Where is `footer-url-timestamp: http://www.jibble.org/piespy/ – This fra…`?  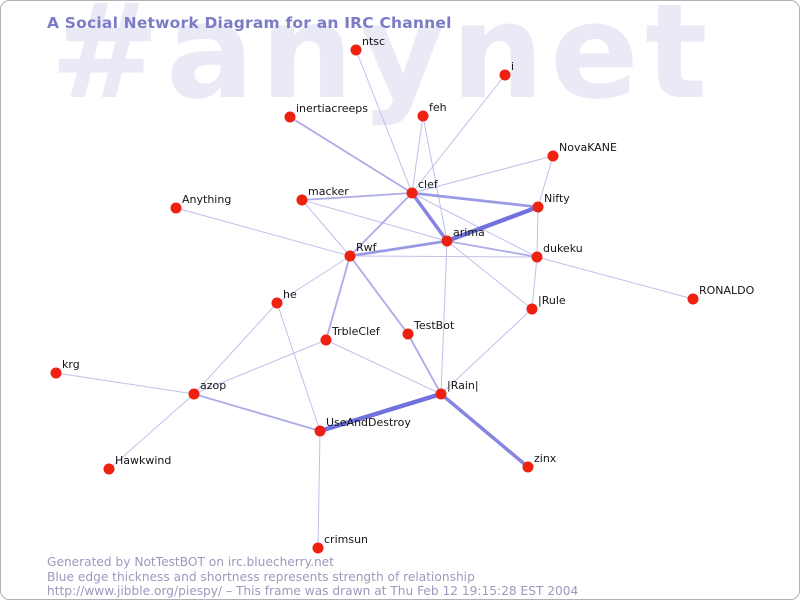
footer-url-timestamp: http://www.jibble.org/piespy/ – This fra… is located at coordinates (313, 591).